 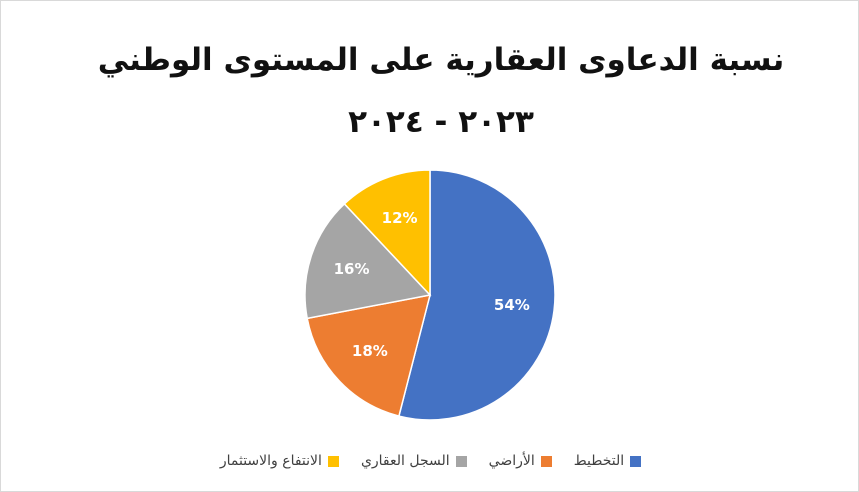 I want to click on legend-item: السجل العقاري, so click(x=414, y=461).